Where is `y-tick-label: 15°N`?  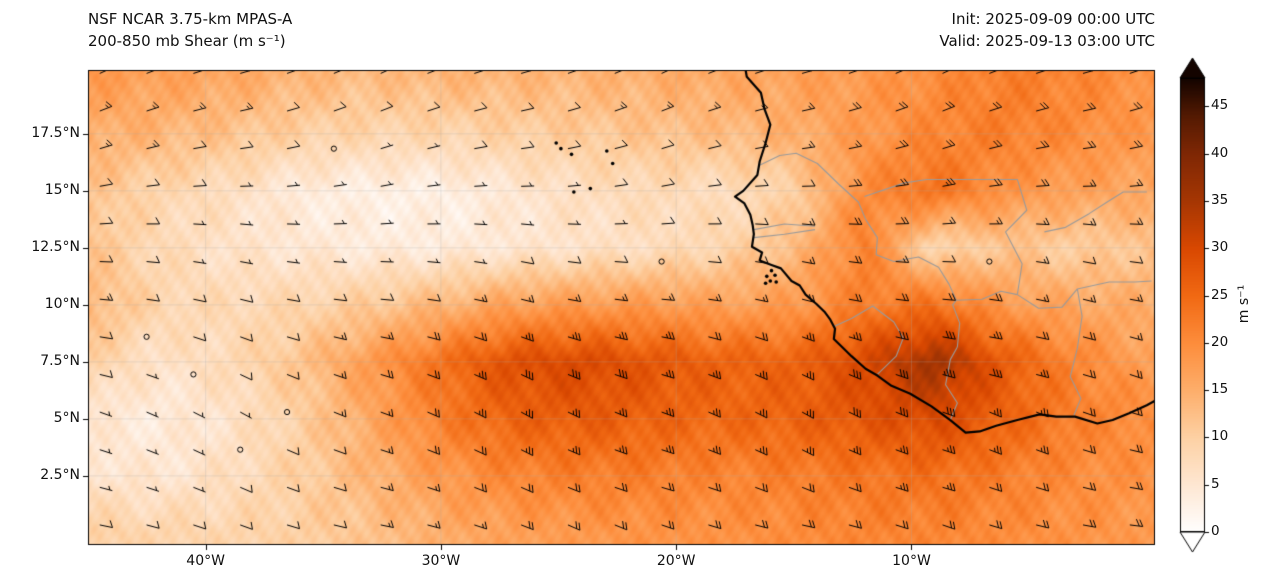
y-tick-label: 15°N is located at coordinates (62, 189).